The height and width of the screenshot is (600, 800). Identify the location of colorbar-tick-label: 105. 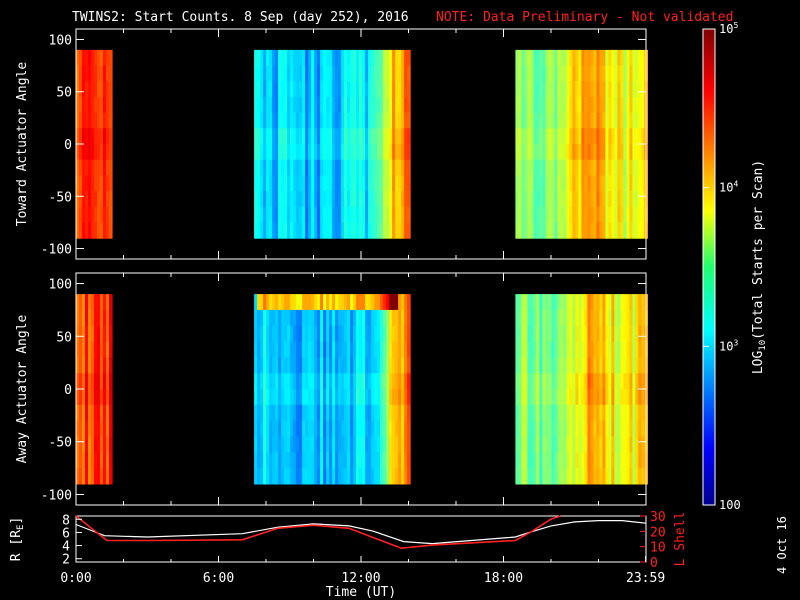
(728, 28).